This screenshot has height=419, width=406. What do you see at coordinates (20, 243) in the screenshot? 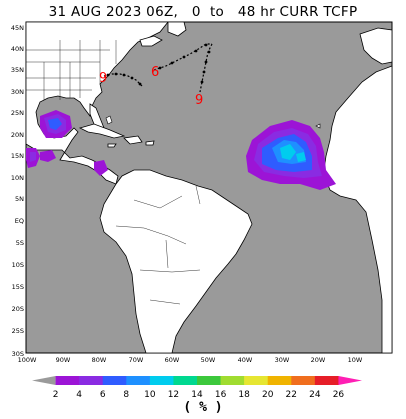
I see `lat-label: 5S` at bounding box center [20, 243].